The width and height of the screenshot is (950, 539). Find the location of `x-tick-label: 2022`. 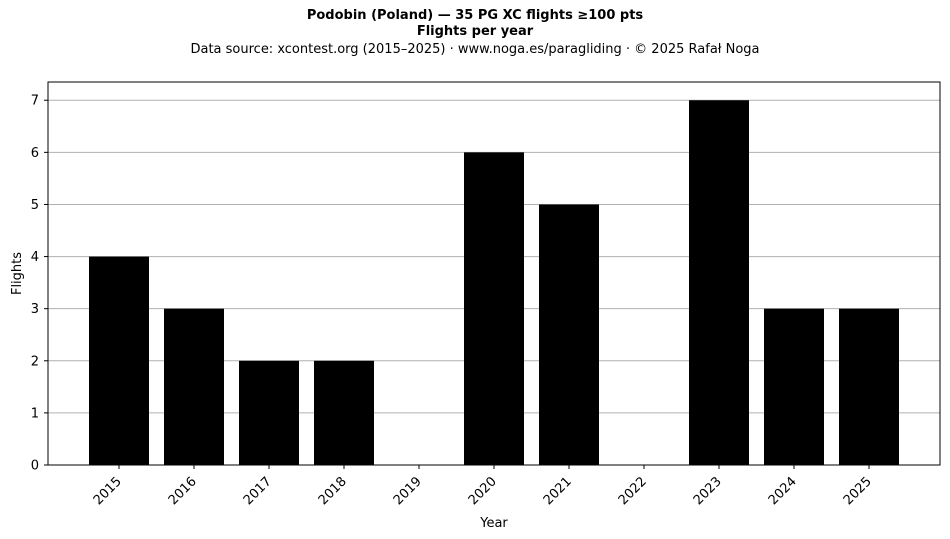

x-tick-label: 2022 is located at coordinates (633, 491).